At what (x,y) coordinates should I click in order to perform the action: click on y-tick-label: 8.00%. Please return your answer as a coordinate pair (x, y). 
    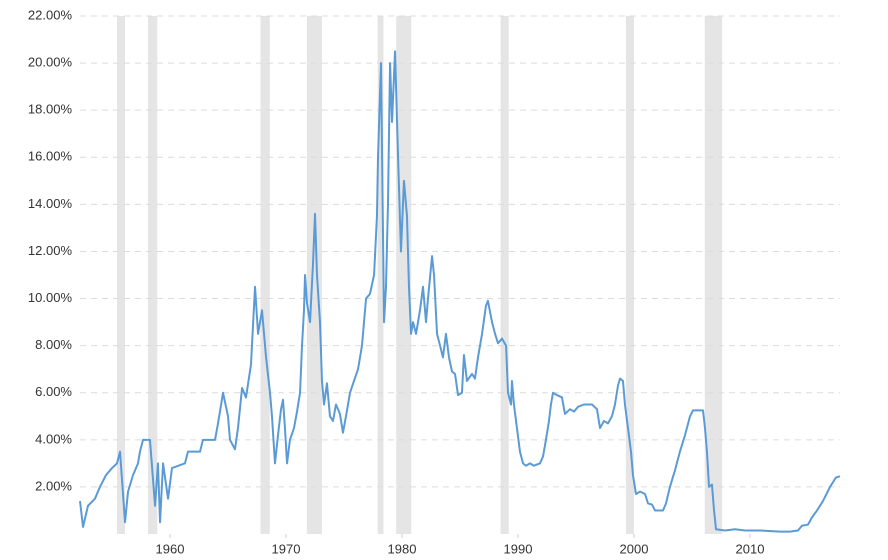
    Looking at the image, I should click on (53, 344).